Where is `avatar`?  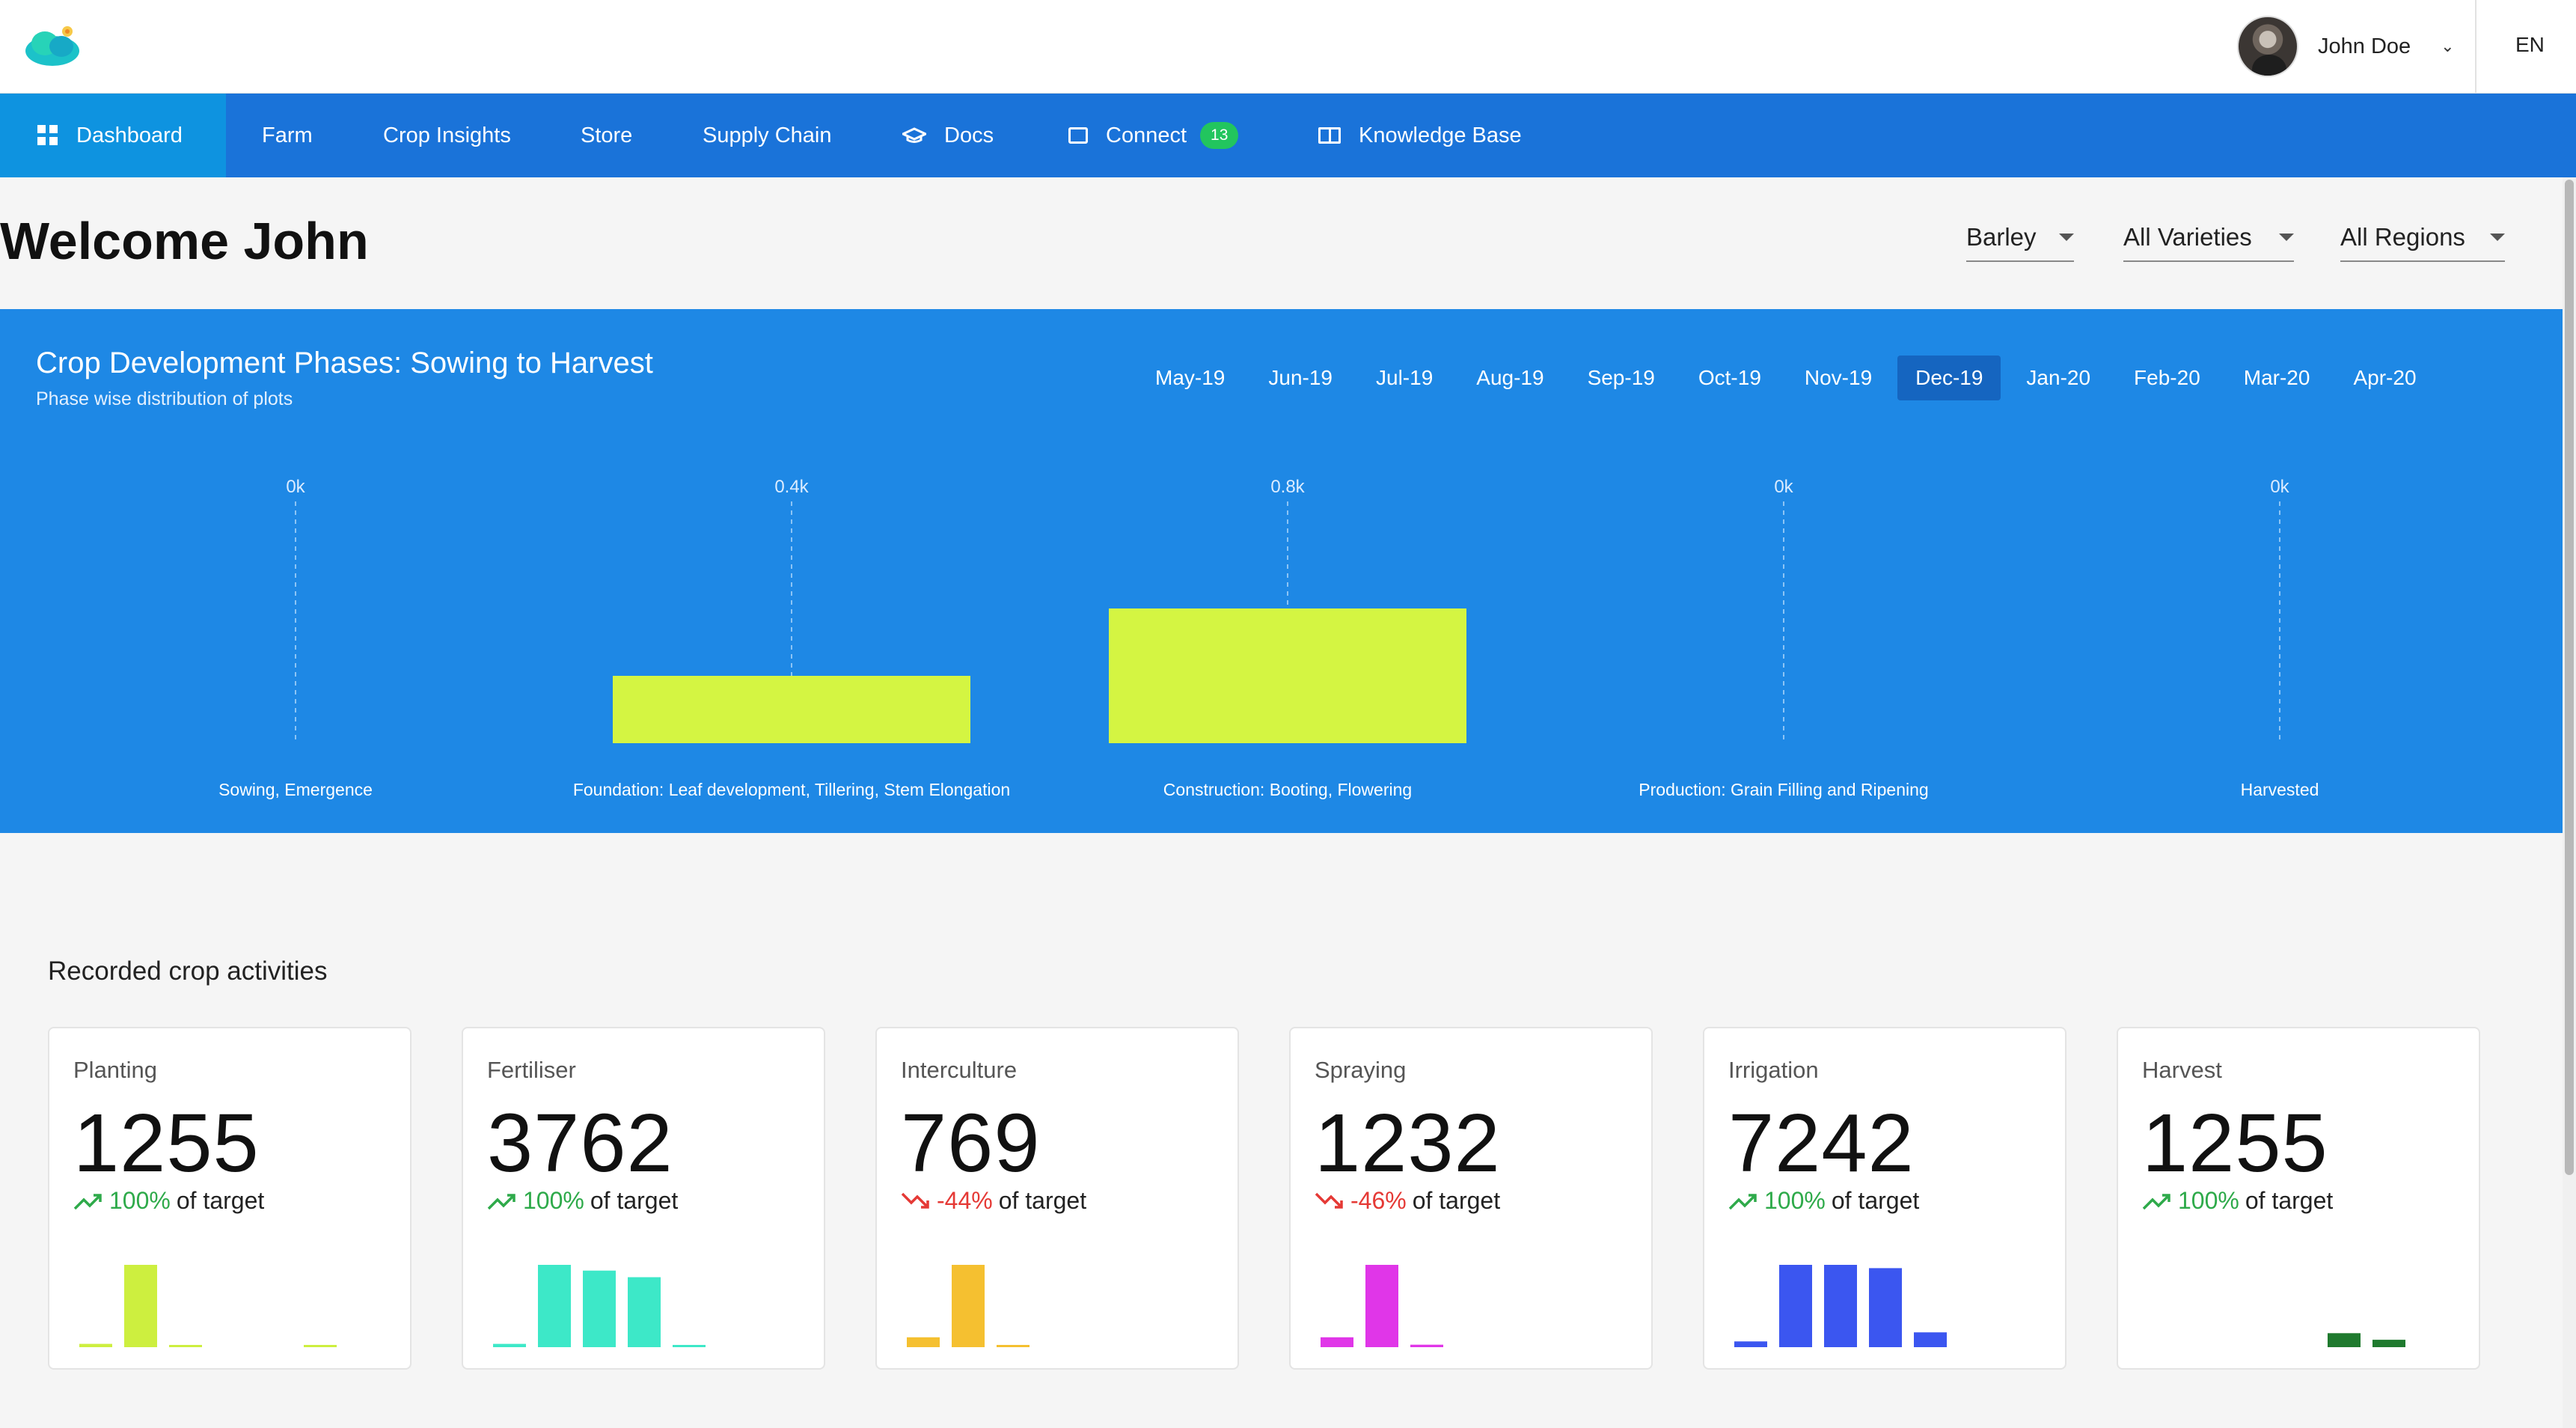 avatar is located at coordinates (2267, 46).